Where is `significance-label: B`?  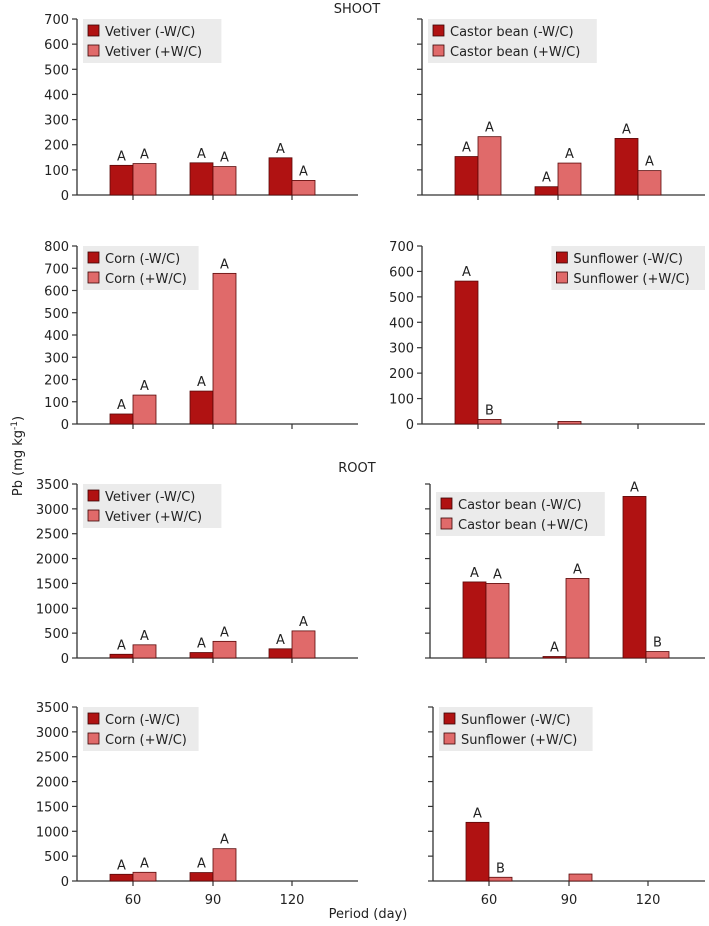 significance-label: B is located at coordinates (500, 868).